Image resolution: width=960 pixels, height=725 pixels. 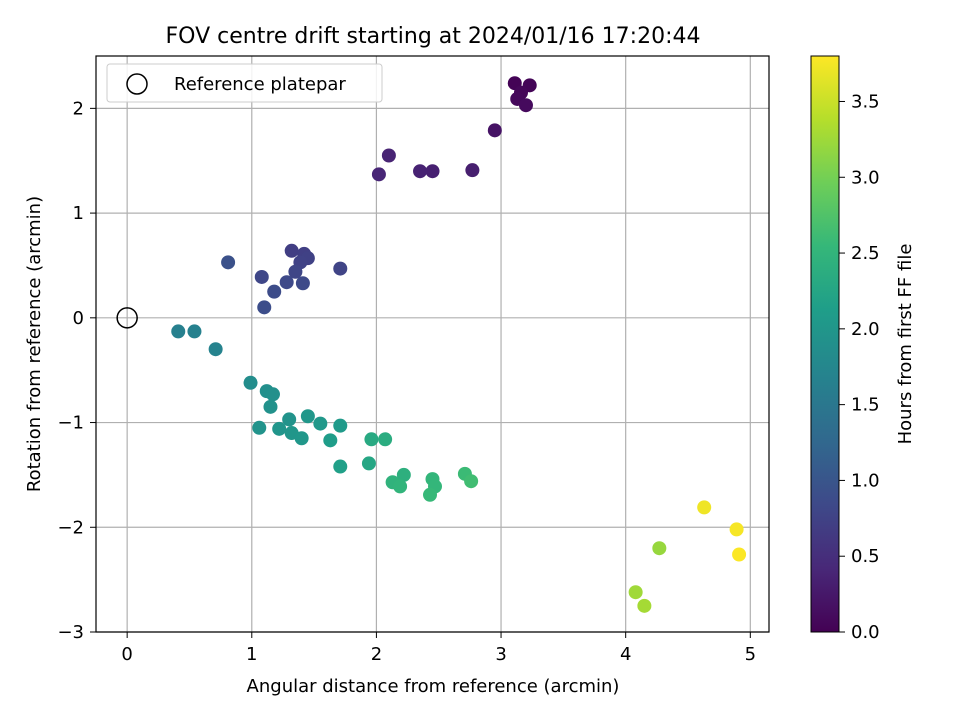 I want to click on x-tick-label: 5, so click(x=750, y=654).